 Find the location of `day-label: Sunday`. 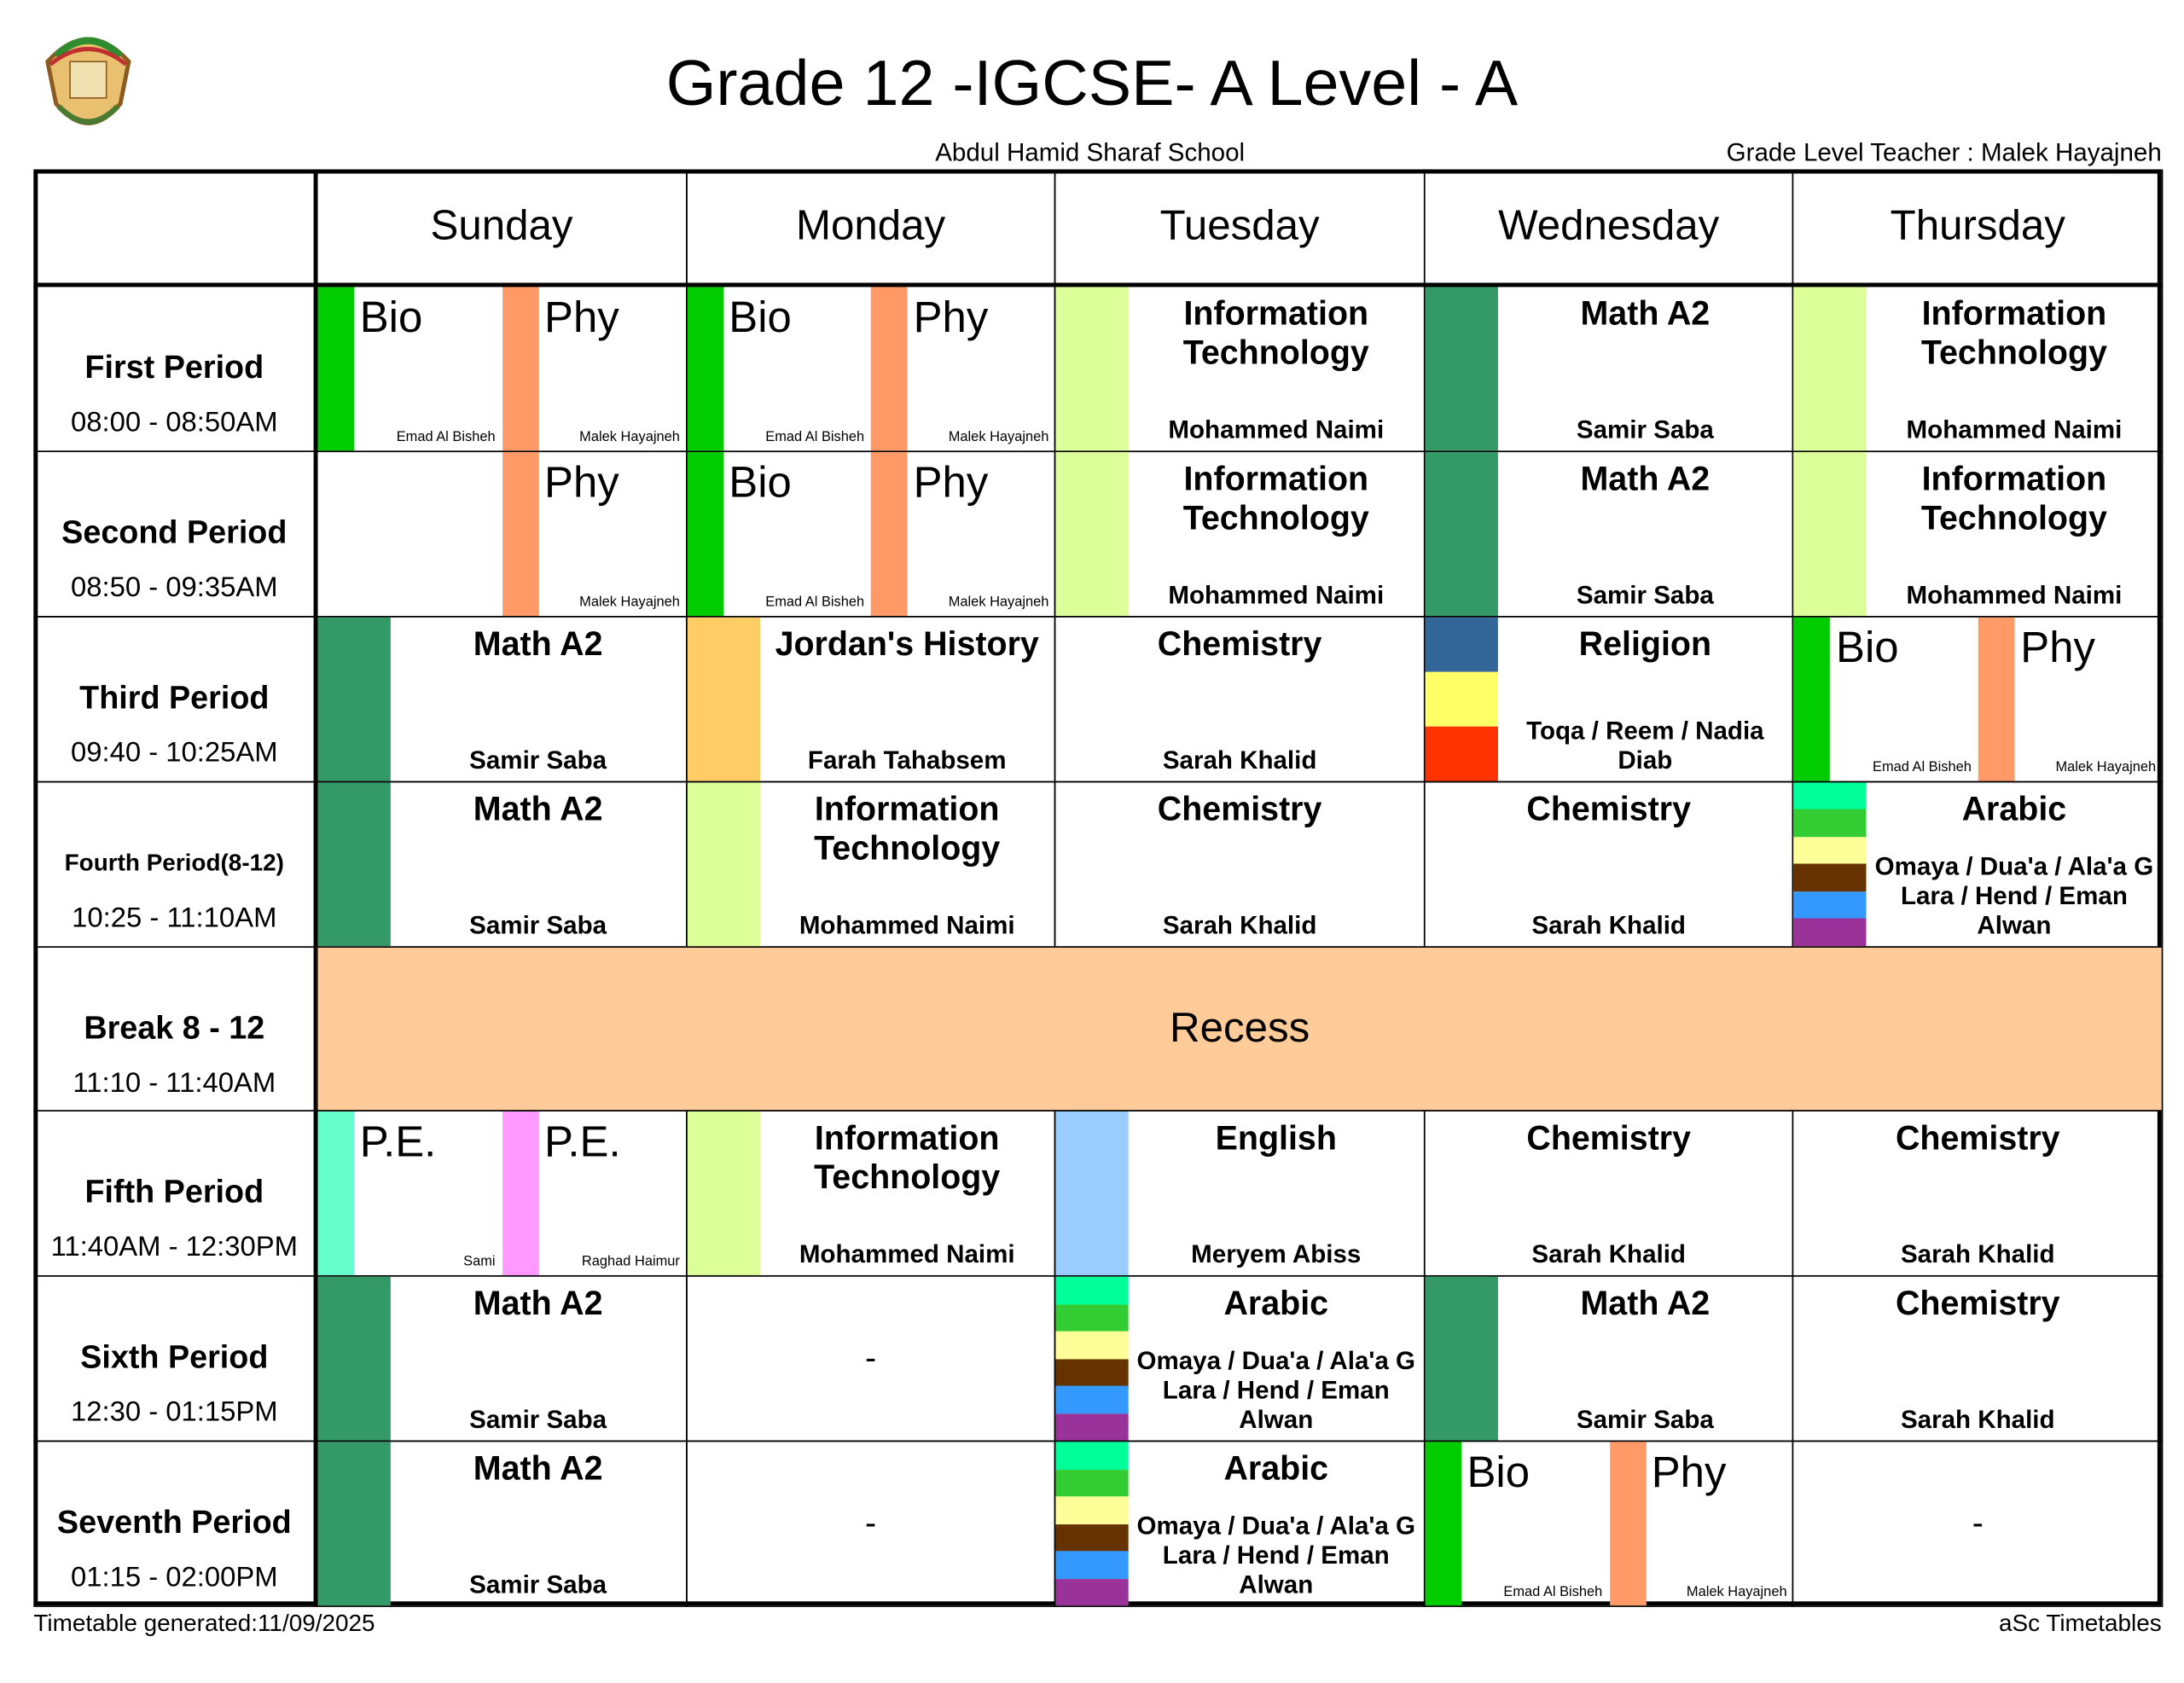

day-label: Sunday is located at coordinates (502, 226).